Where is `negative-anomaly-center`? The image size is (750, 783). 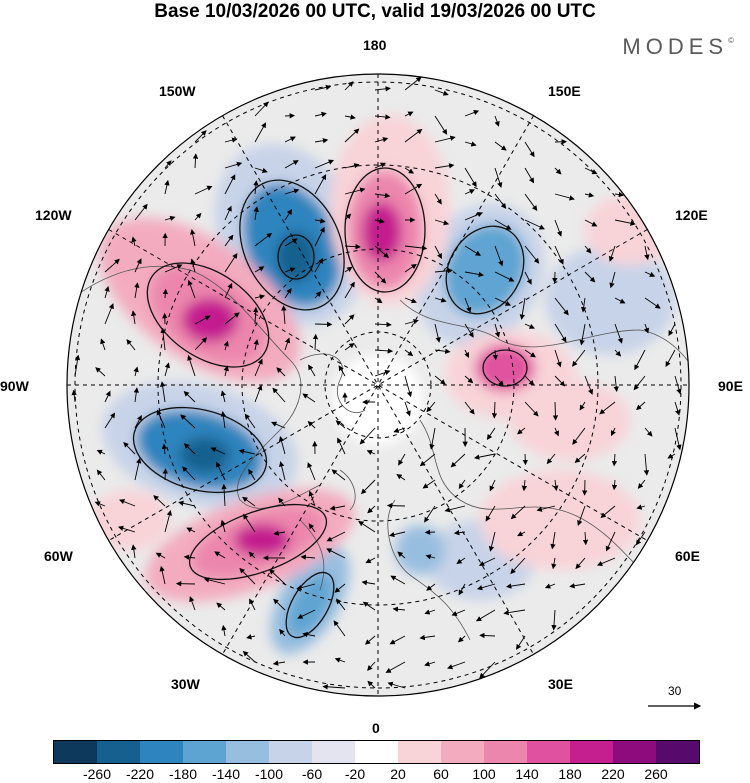 negative-anomaly-center is located at coordinates (205, 455).